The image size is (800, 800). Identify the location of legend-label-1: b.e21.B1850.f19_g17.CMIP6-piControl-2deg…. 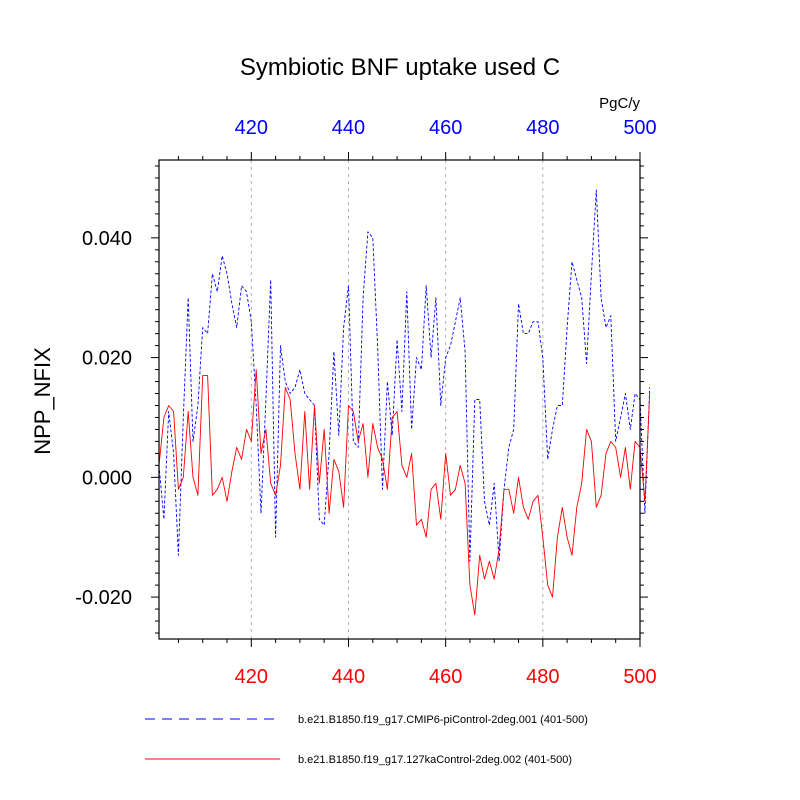
(443, 720).